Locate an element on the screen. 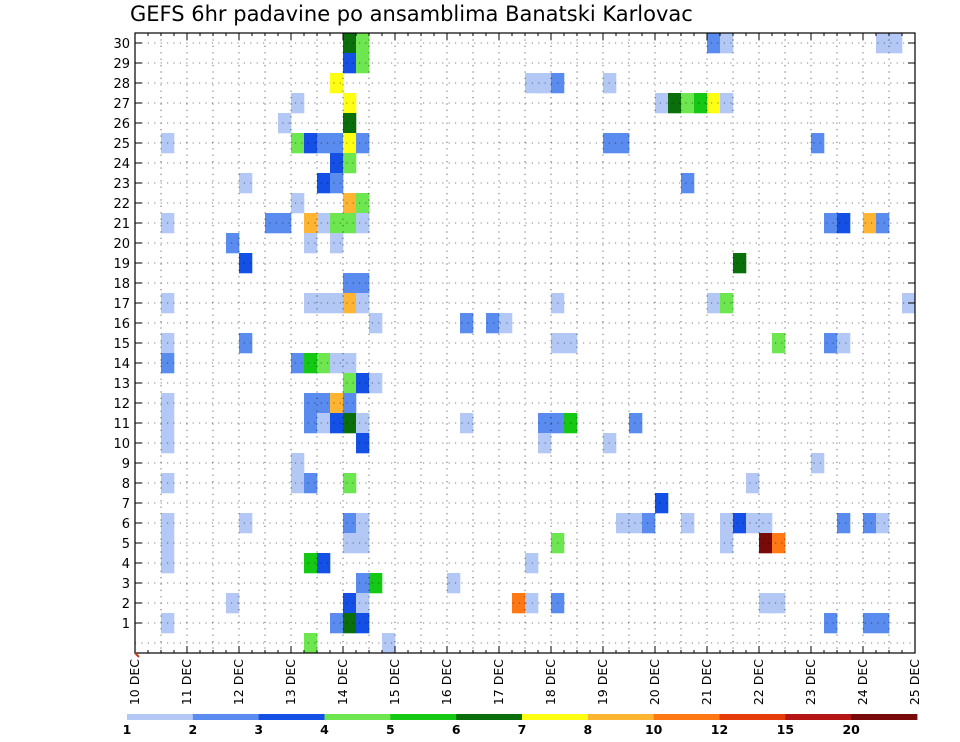  colorbar-label: 3 is located at coordinates (258, 729).